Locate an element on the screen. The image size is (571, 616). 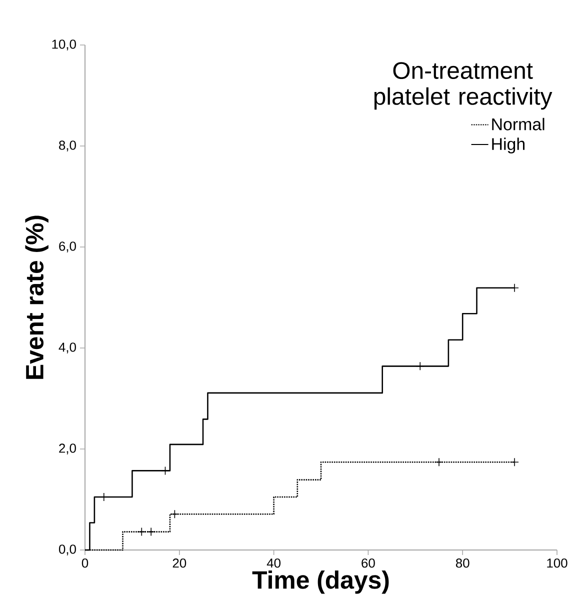
x-tick-label: 100 is located at coordinates (557, 563).